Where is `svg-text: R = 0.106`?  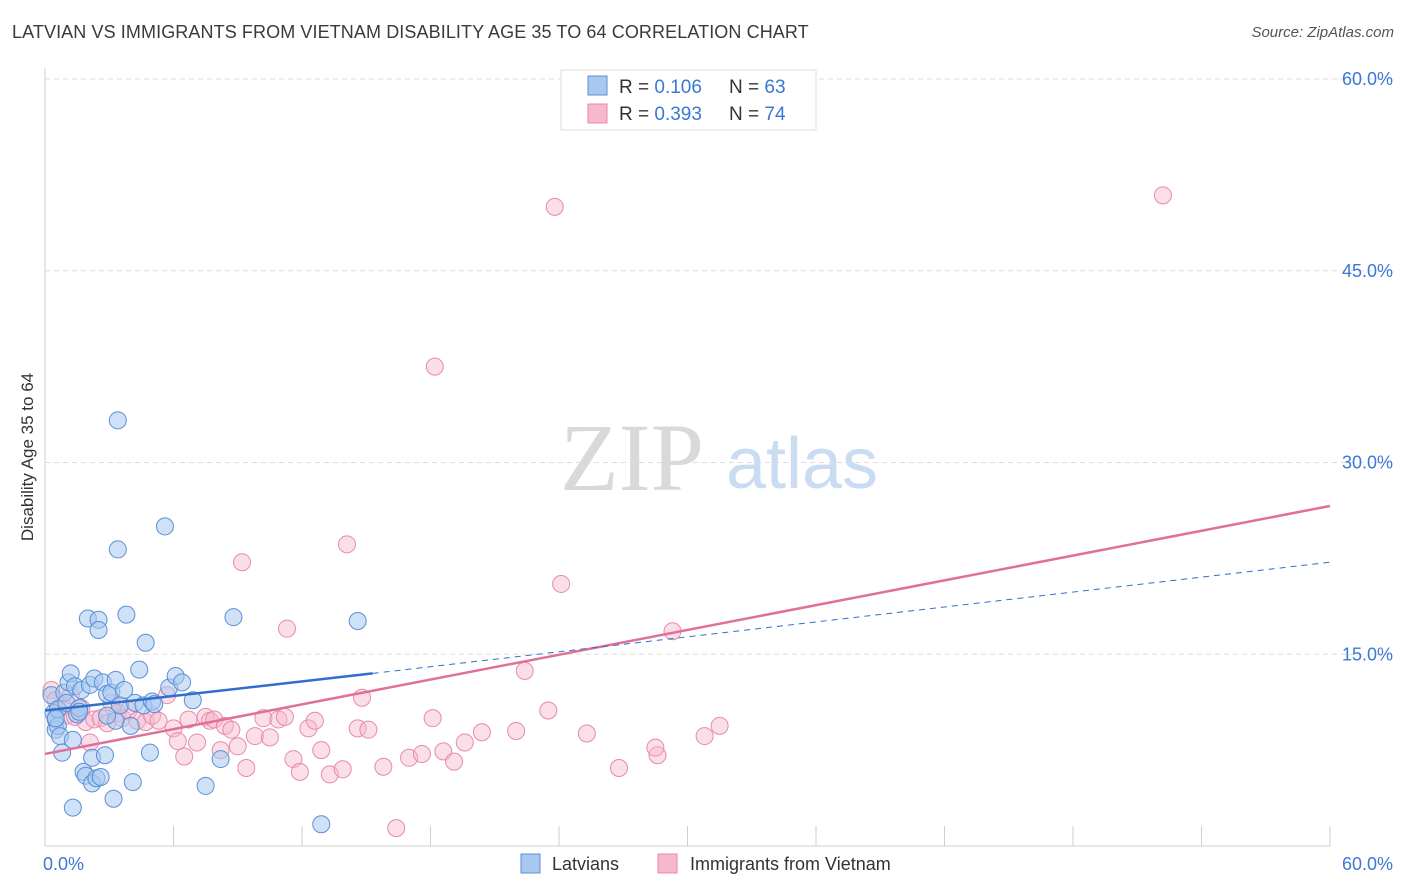
svg-text: R = 0.106 is located at coordinates (660, 87).